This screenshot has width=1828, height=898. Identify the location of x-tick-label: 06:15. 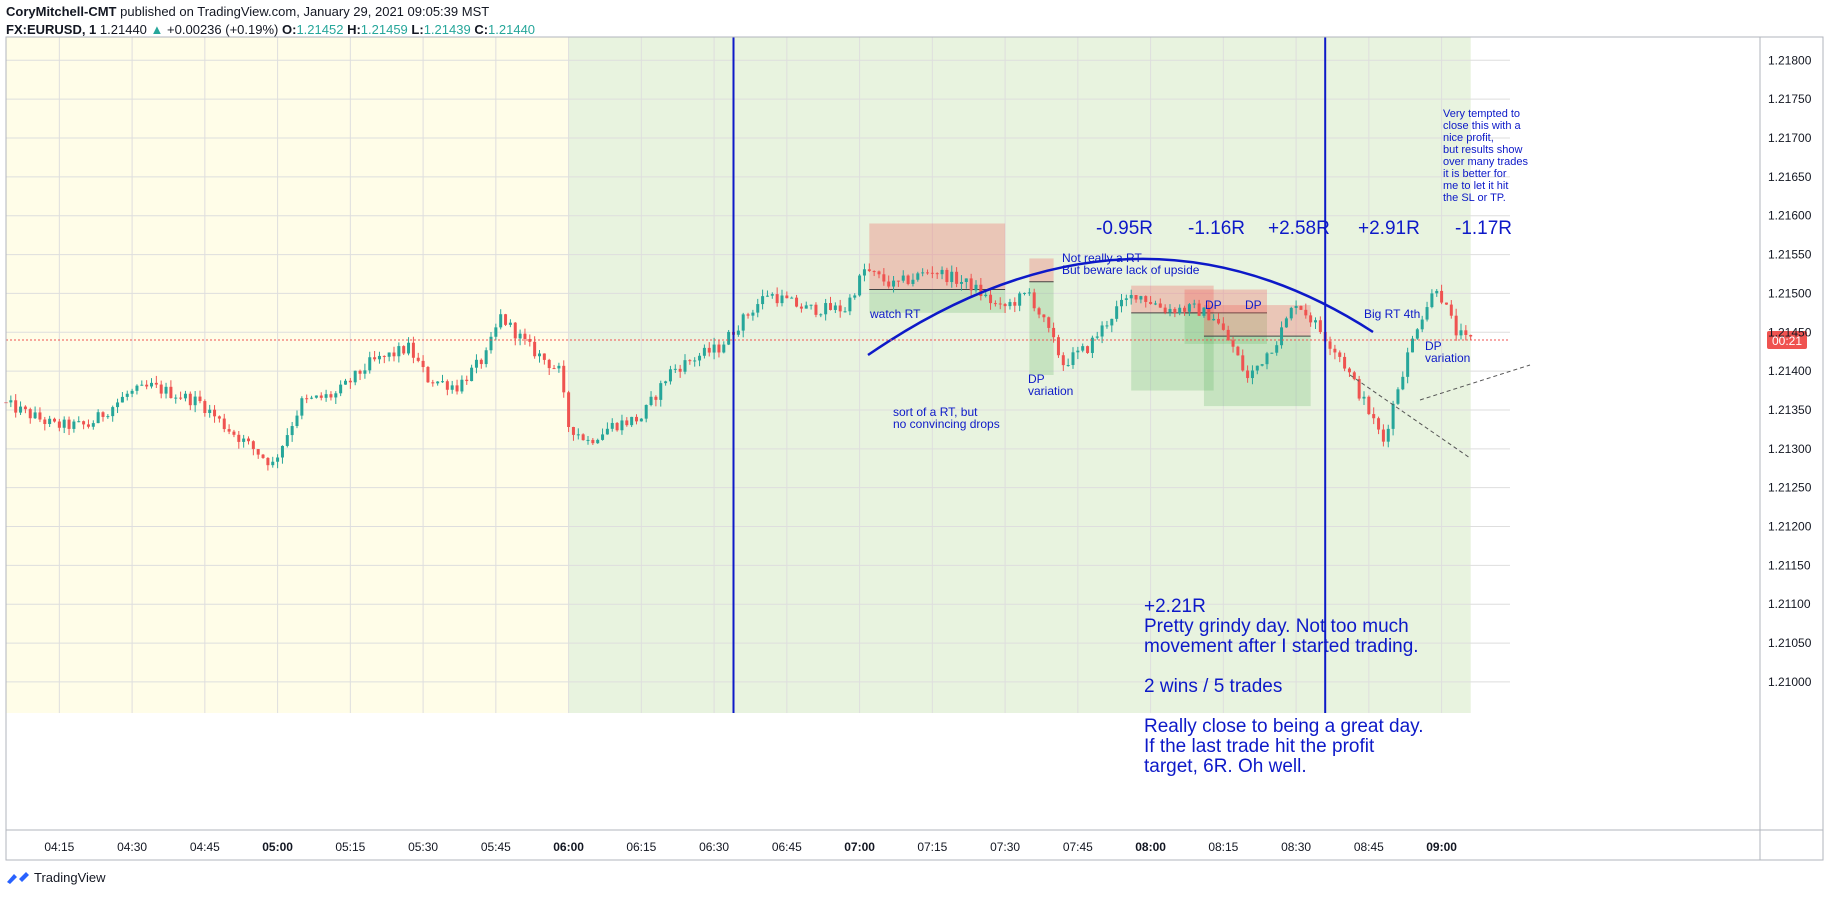
(641, 847).